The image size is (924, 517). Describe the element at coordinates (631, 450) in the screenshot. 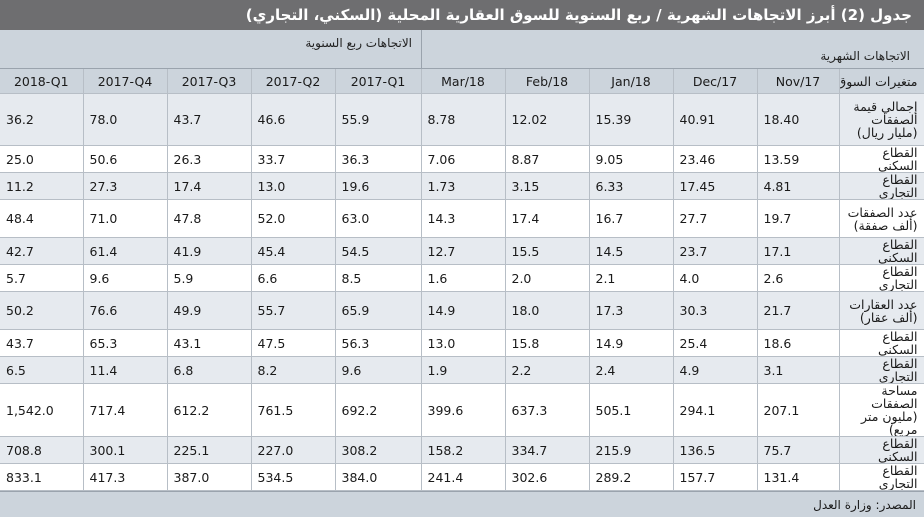

I see `table-cell: 215.9` at that location.